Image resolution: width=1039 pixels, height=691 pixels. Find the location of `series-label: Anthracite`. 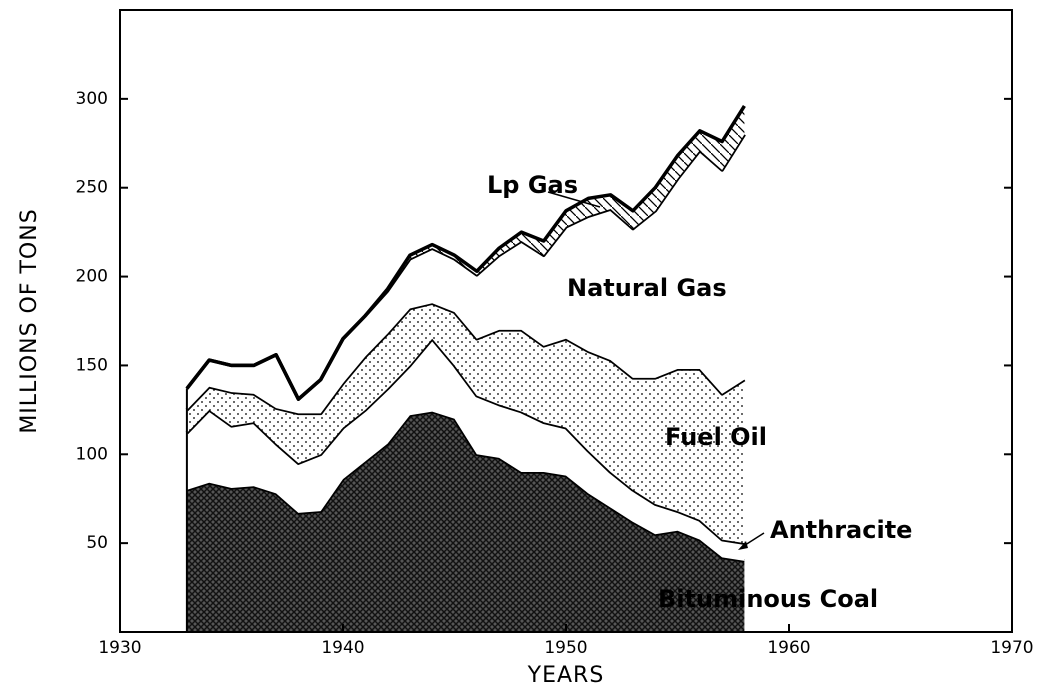

series-label: Anthracite is located at coordinates (841, 530).